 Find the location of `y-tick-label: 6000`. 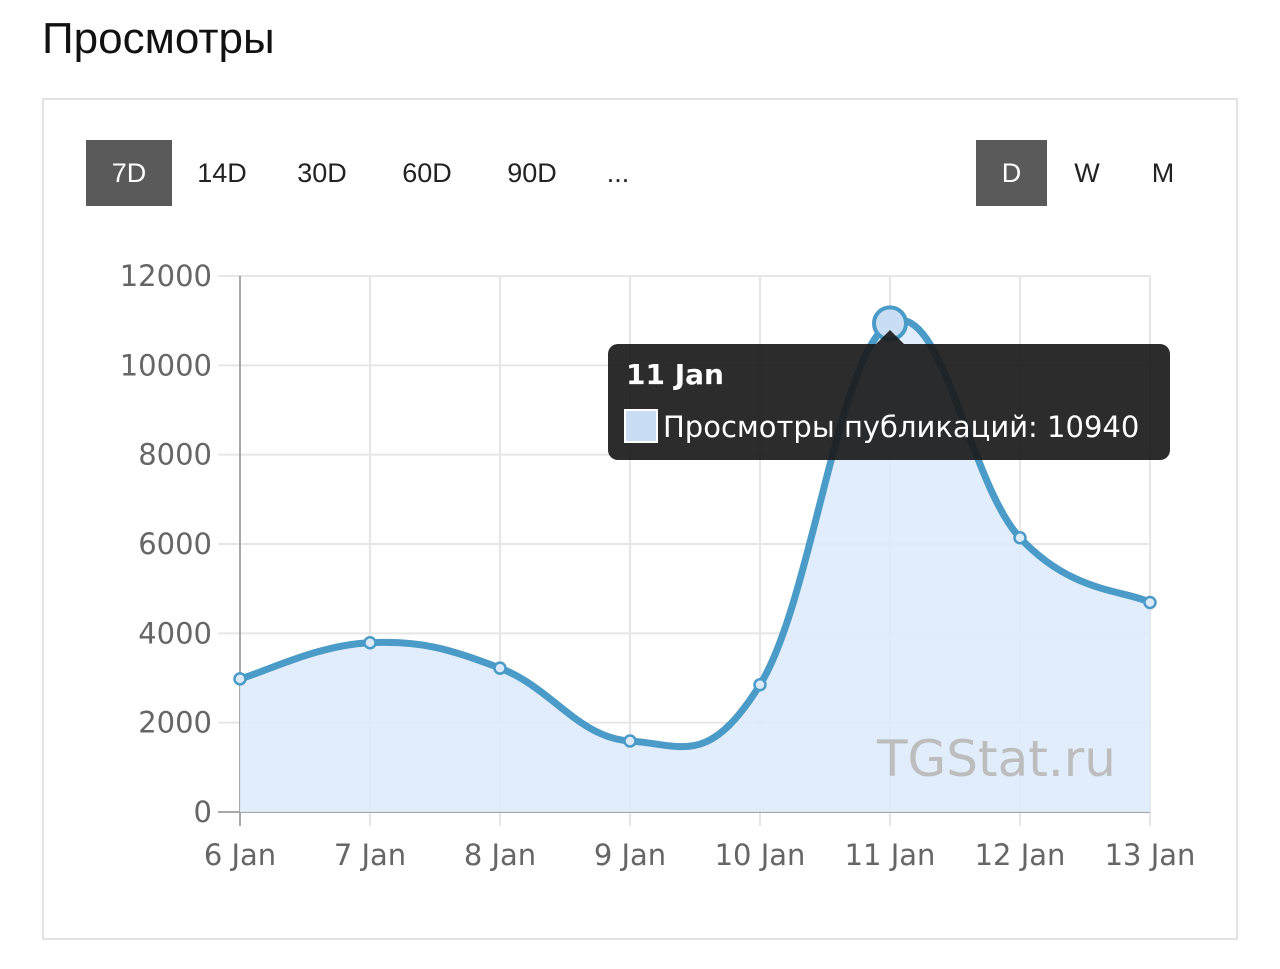

y-tick-label: 6000 is located at coordinates (175, 544).